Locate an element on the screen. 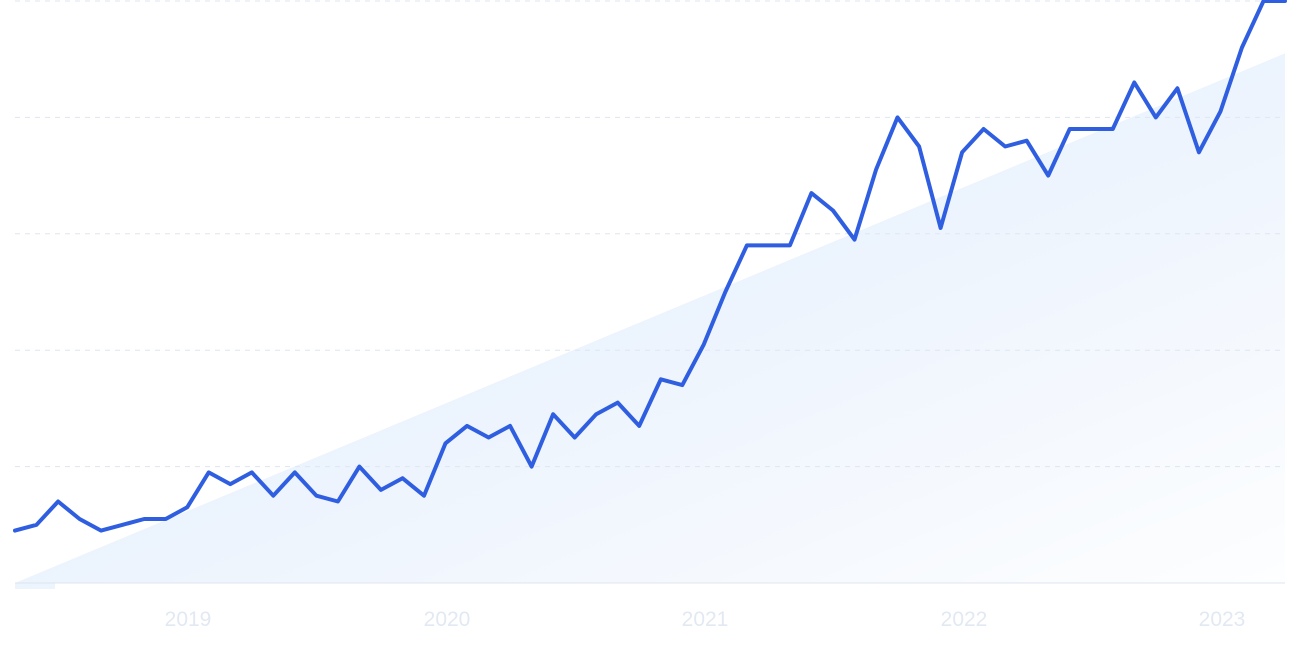 The image size is (1290, 645). x-tick-label: 2021 is located at coordinates (705, 619).